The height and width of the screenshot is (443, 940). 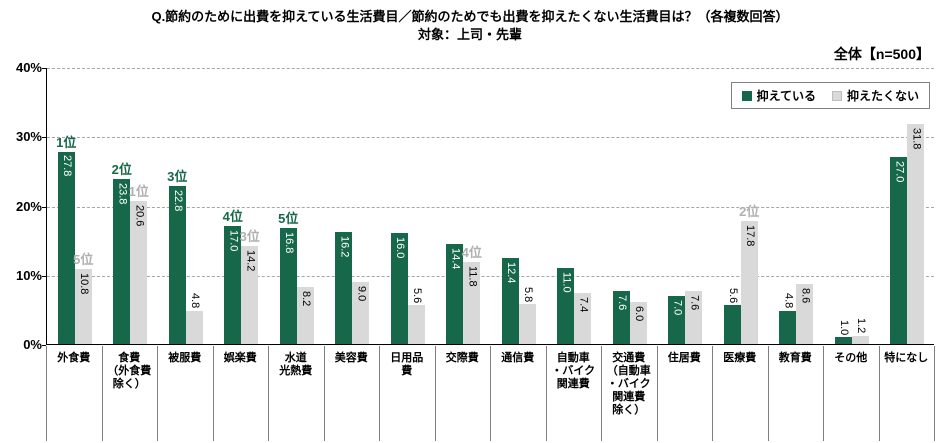 What do you see at coordinates (250, 260) in the screenshot?
I see `bar-value-label: 14.2` at bounding box center [250, 260].